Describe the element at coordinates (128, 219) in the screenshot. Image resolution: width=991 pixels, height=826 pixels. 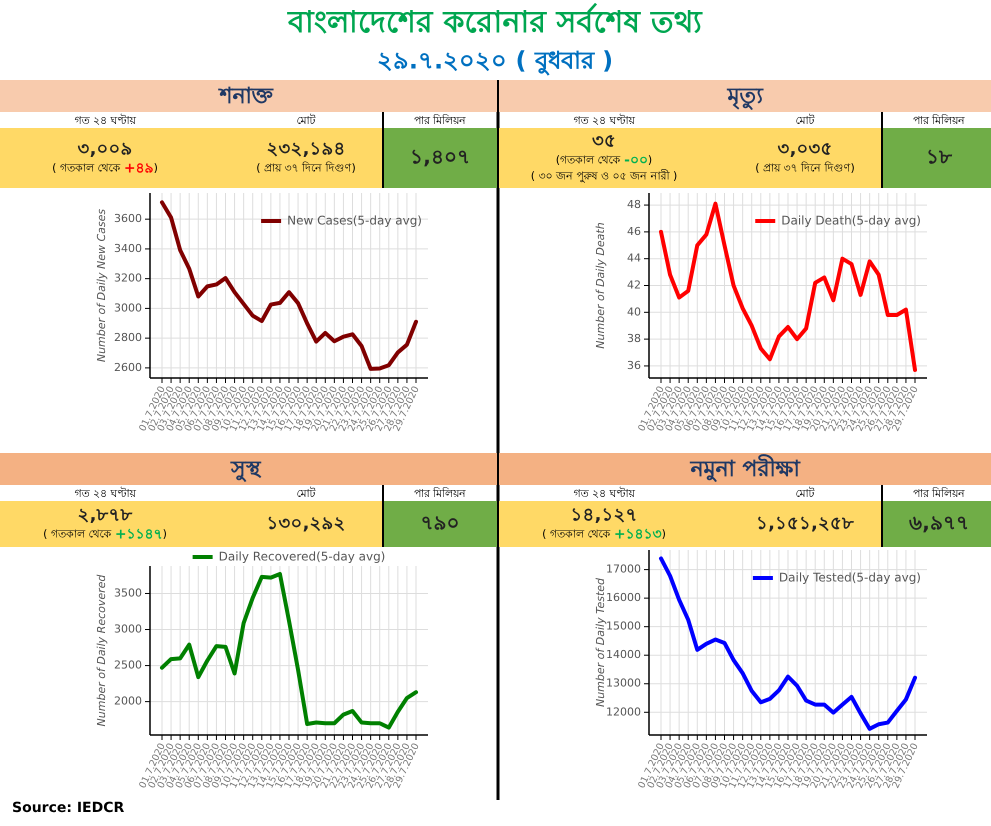
I see `y-tick-label: 3600` at that location.